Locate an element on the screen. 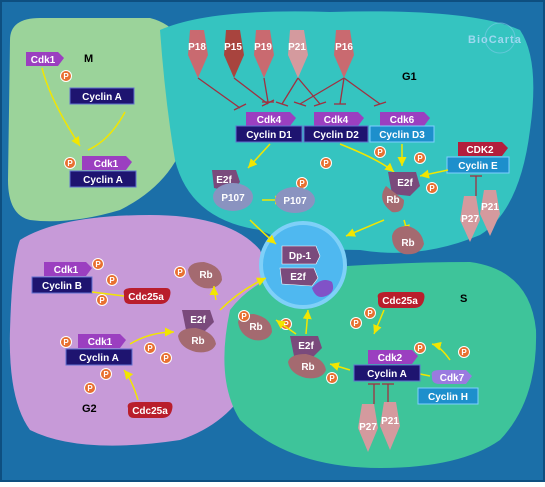 This screenshot has height=487, width=545. logo-globe-icon is located at coordinates (500, 38).